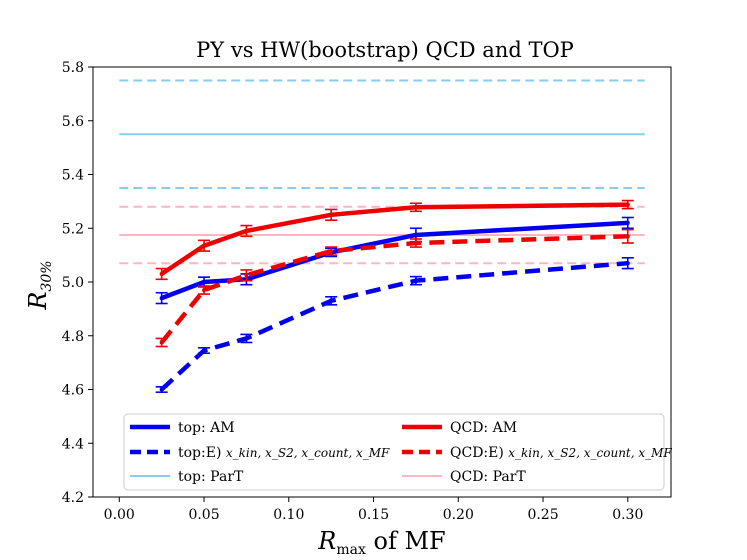 Image resolution: width=747 pixels, height=560 pixels. I want to click on x-axis-label: Rmax of MF, so click(381, 542).